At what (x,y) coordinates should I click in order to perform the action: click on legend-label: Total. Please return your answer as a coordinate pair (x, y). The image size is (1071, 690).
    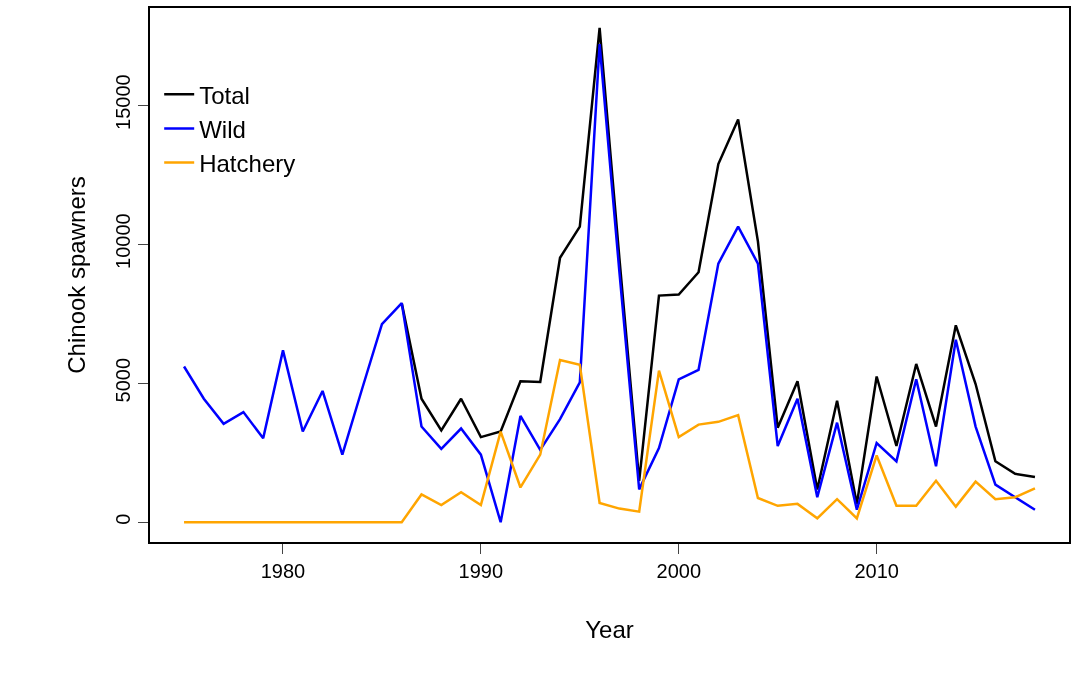
    Looking at the image, I should click on (224, 95).